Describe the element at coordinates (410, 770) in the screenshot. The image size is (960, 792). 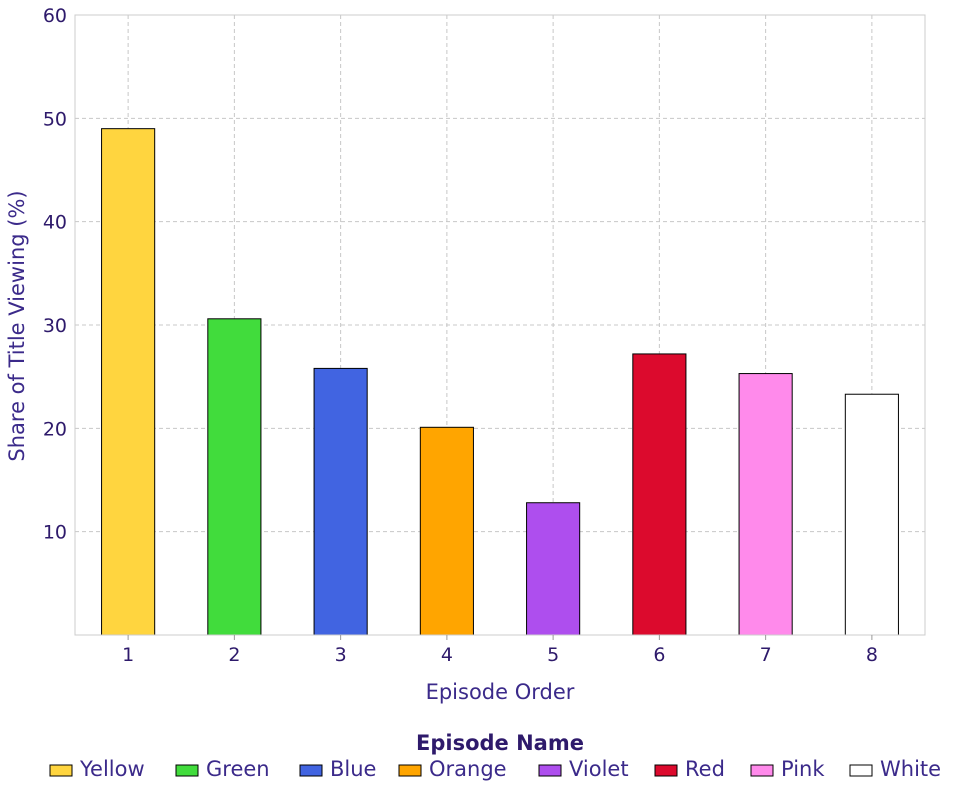
I see `legend-swatch-orange` at that location.